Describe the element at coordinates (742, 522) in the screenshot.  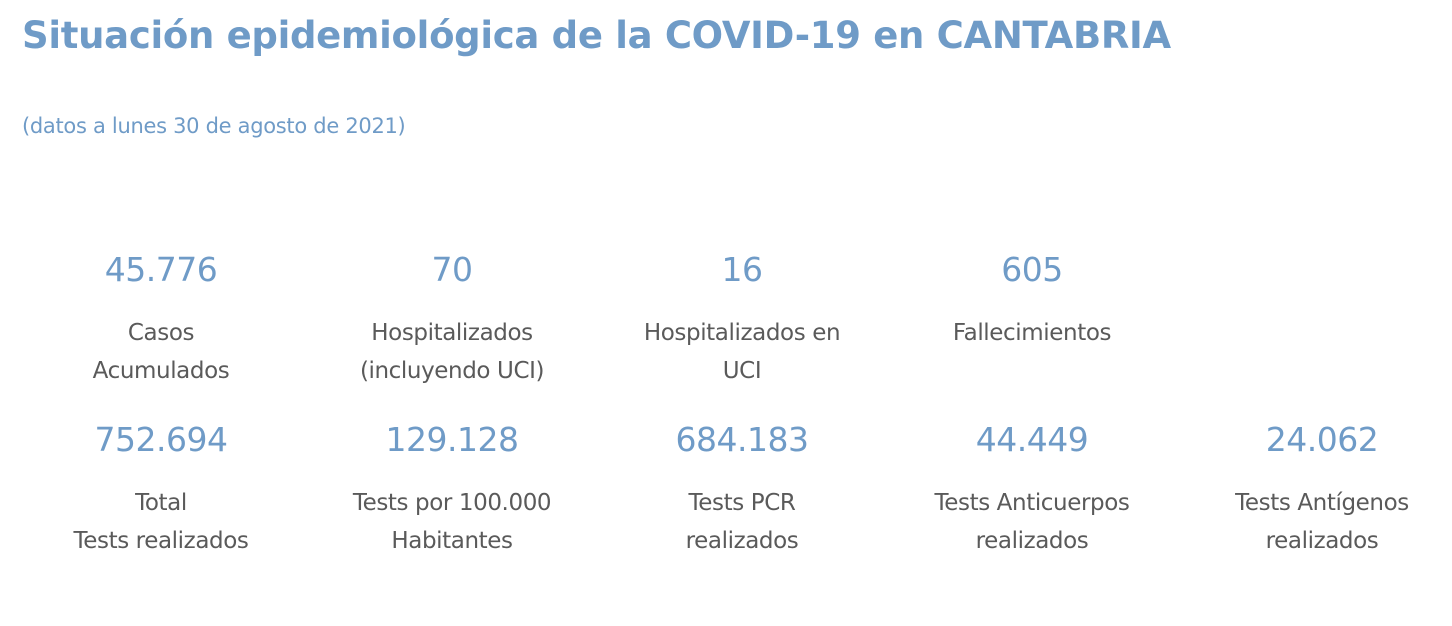
I see `stat-label: Tests PCR realizados` at that location.